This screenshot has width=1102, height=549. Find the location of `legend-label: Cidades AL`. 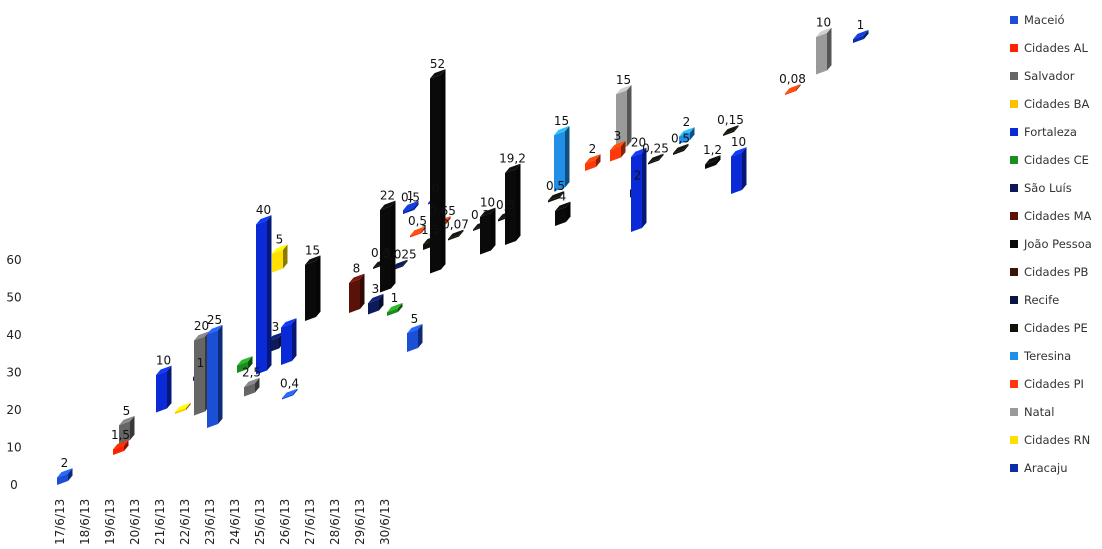

legend-label: Cidades AL is located at coordinates (1056, 48).